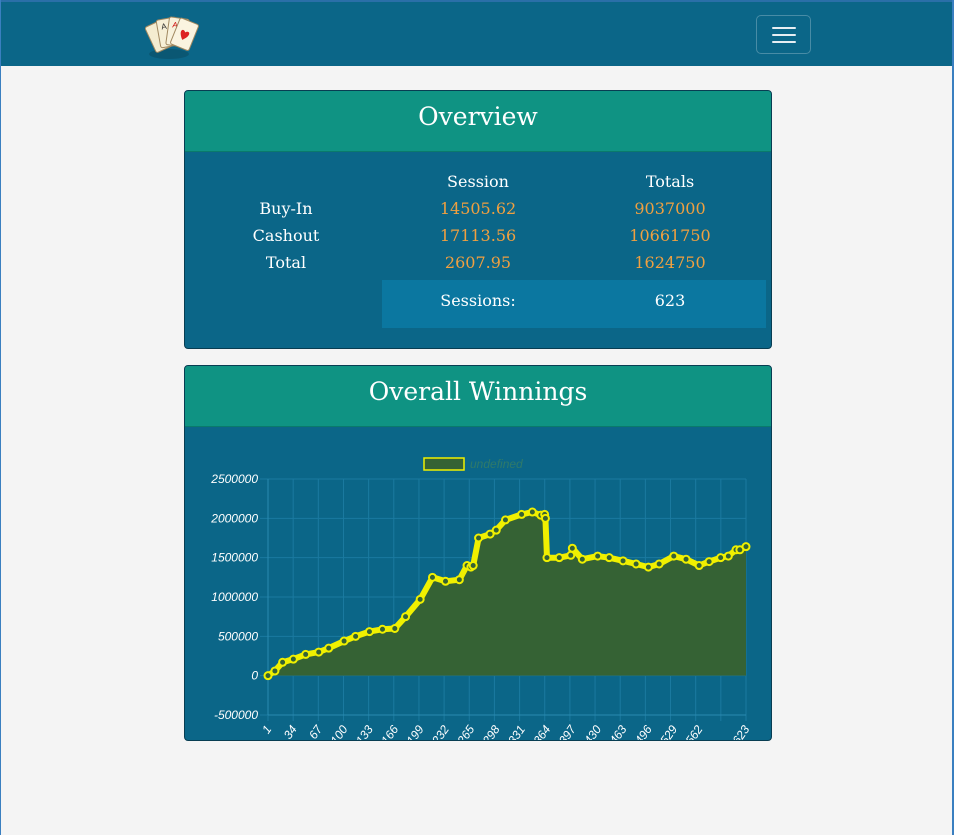 The width and height of the screenshot is (954, 835). I want to click on navbar: A A, so click(476, 33).